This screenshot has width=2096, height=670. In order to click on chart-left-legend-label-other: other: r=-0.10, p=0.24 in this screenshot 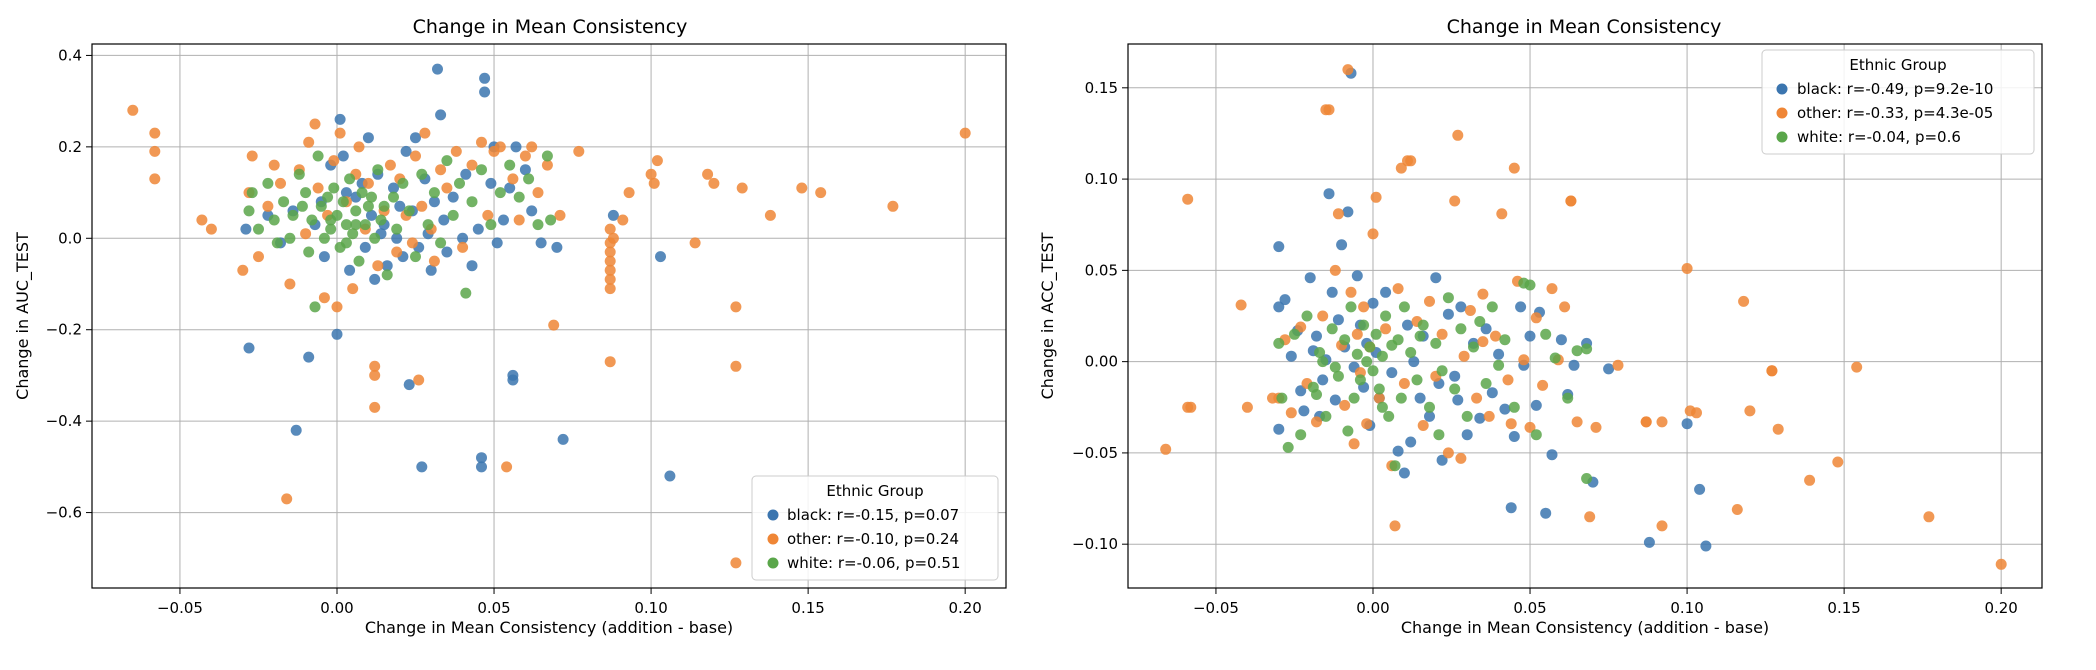, I will do `click(873, 539)`.